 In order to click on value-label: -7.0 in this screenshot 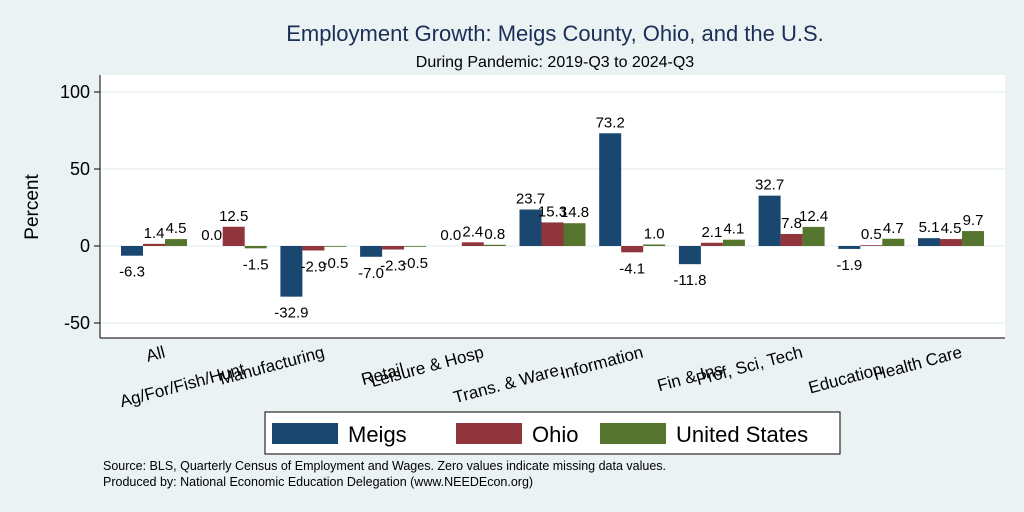, I will do `click(371, 273)`.